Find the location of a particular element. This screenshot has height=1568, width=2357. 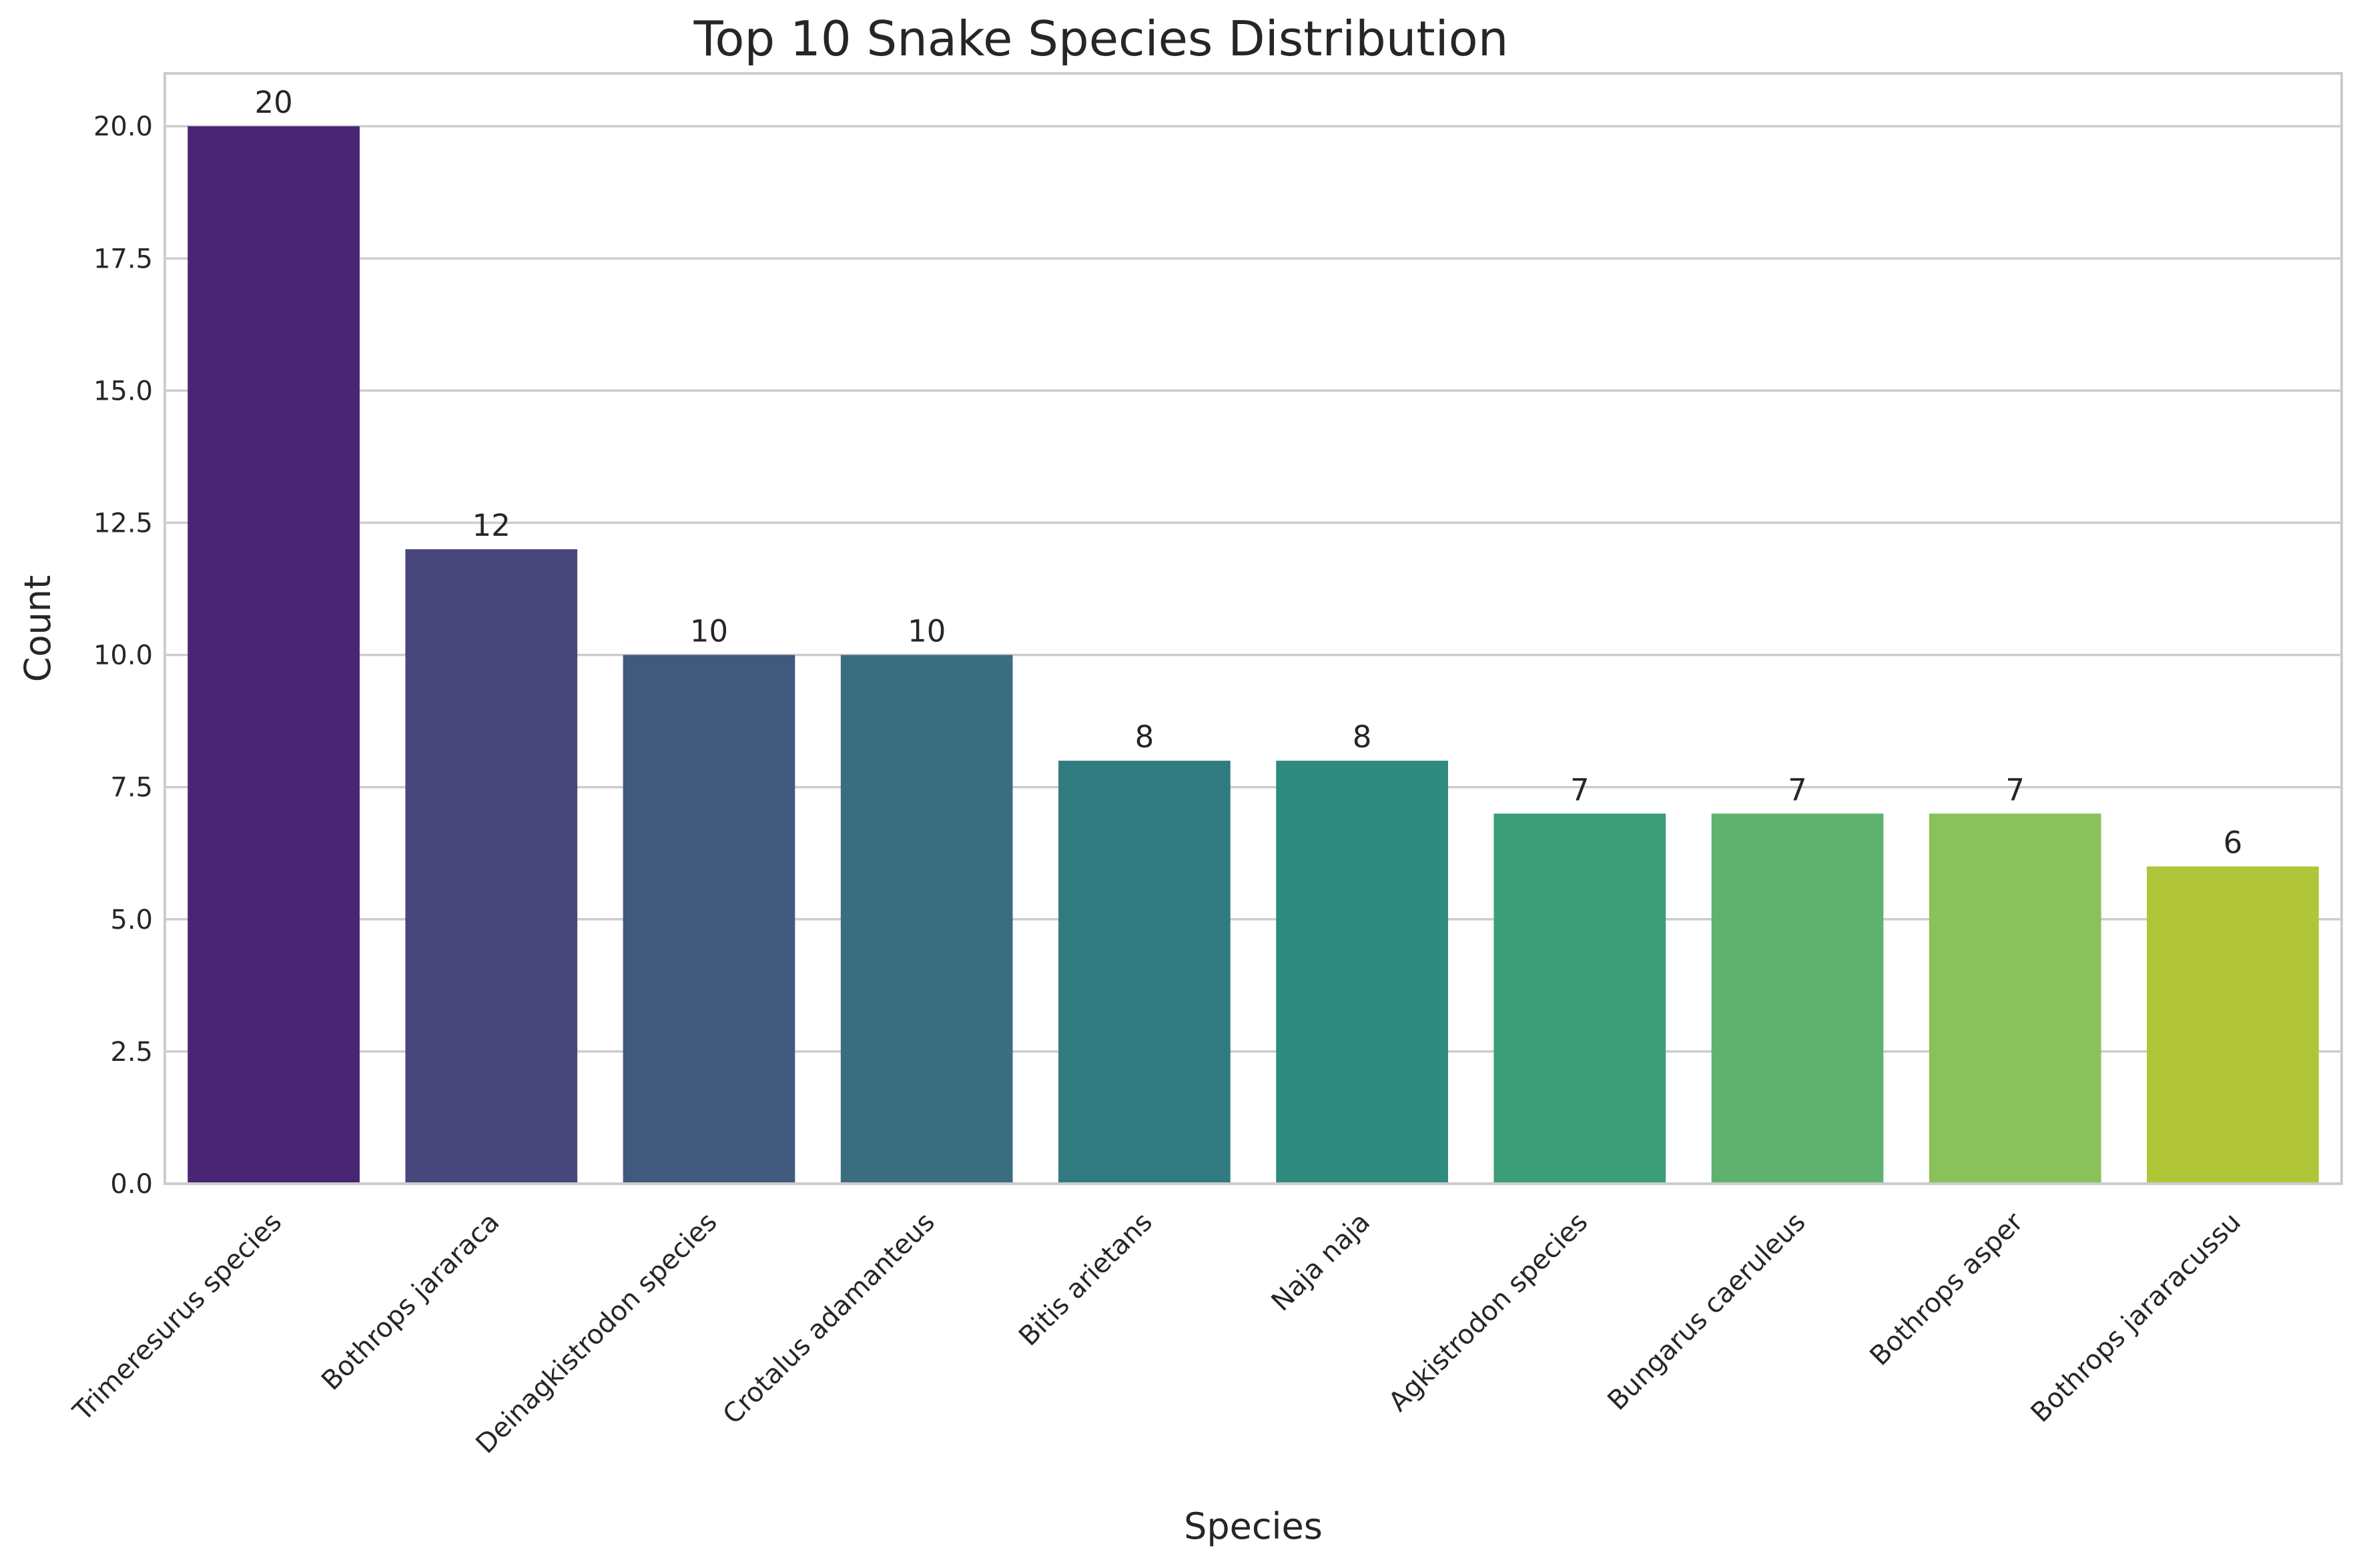

y-tick-label: 10.0 is located at coordinates (123, 656).